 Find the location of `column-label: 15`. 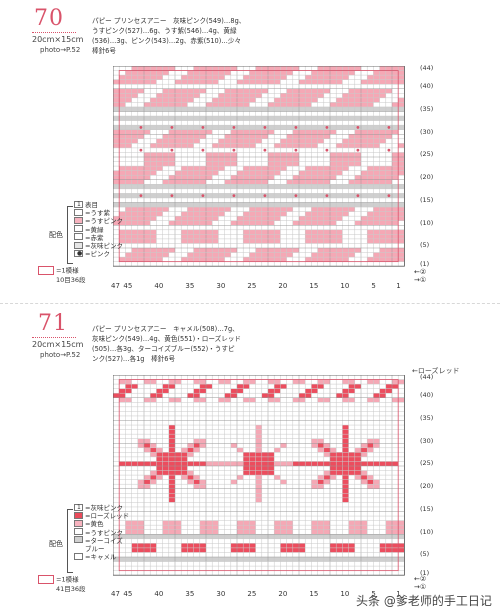

column-label: 15 is located at coordinates (314, 286).